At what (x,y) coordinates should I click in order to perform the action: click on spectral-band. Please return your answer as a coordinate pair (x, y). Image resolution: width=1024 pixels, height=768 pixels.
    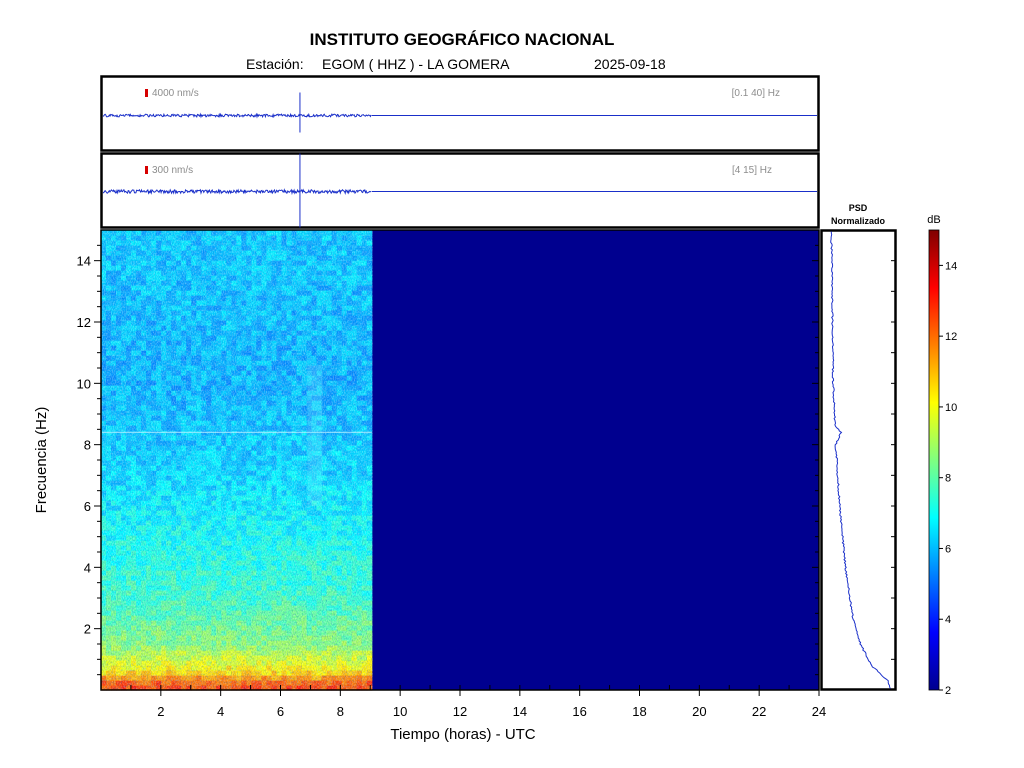
    Looking at the image, I should click on (315, 435).